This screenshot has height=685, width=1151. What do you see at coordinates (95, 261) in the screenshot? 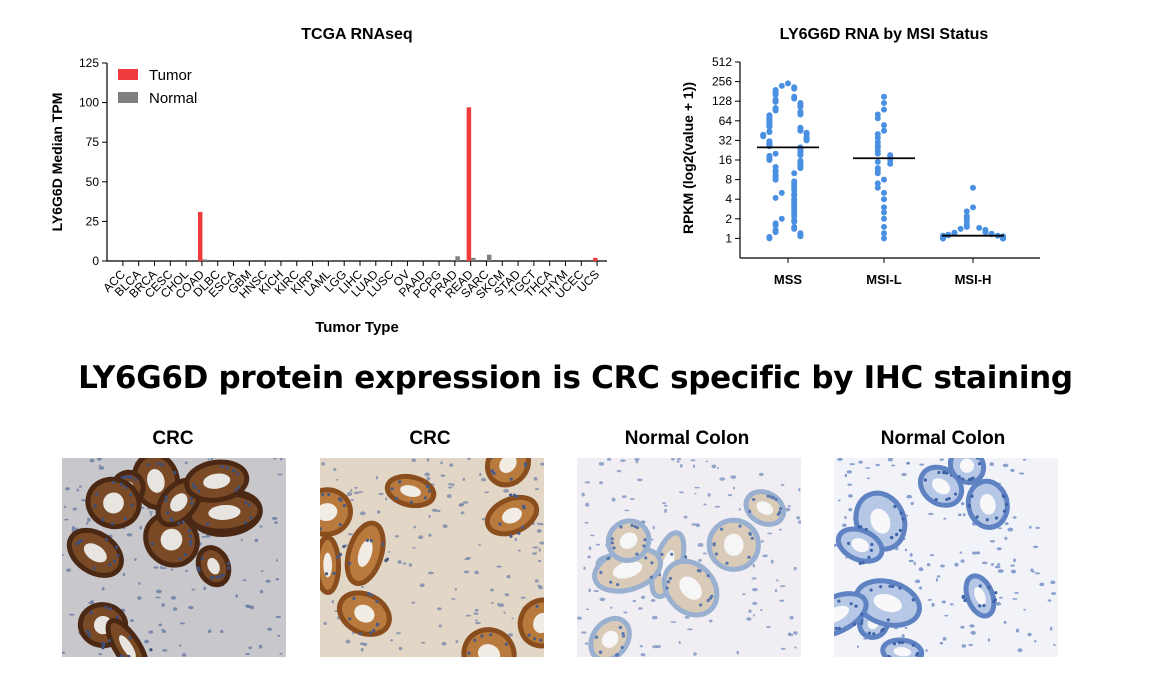
I see `bar-y-ticklabel: 0` at bounding box center [95, 261].